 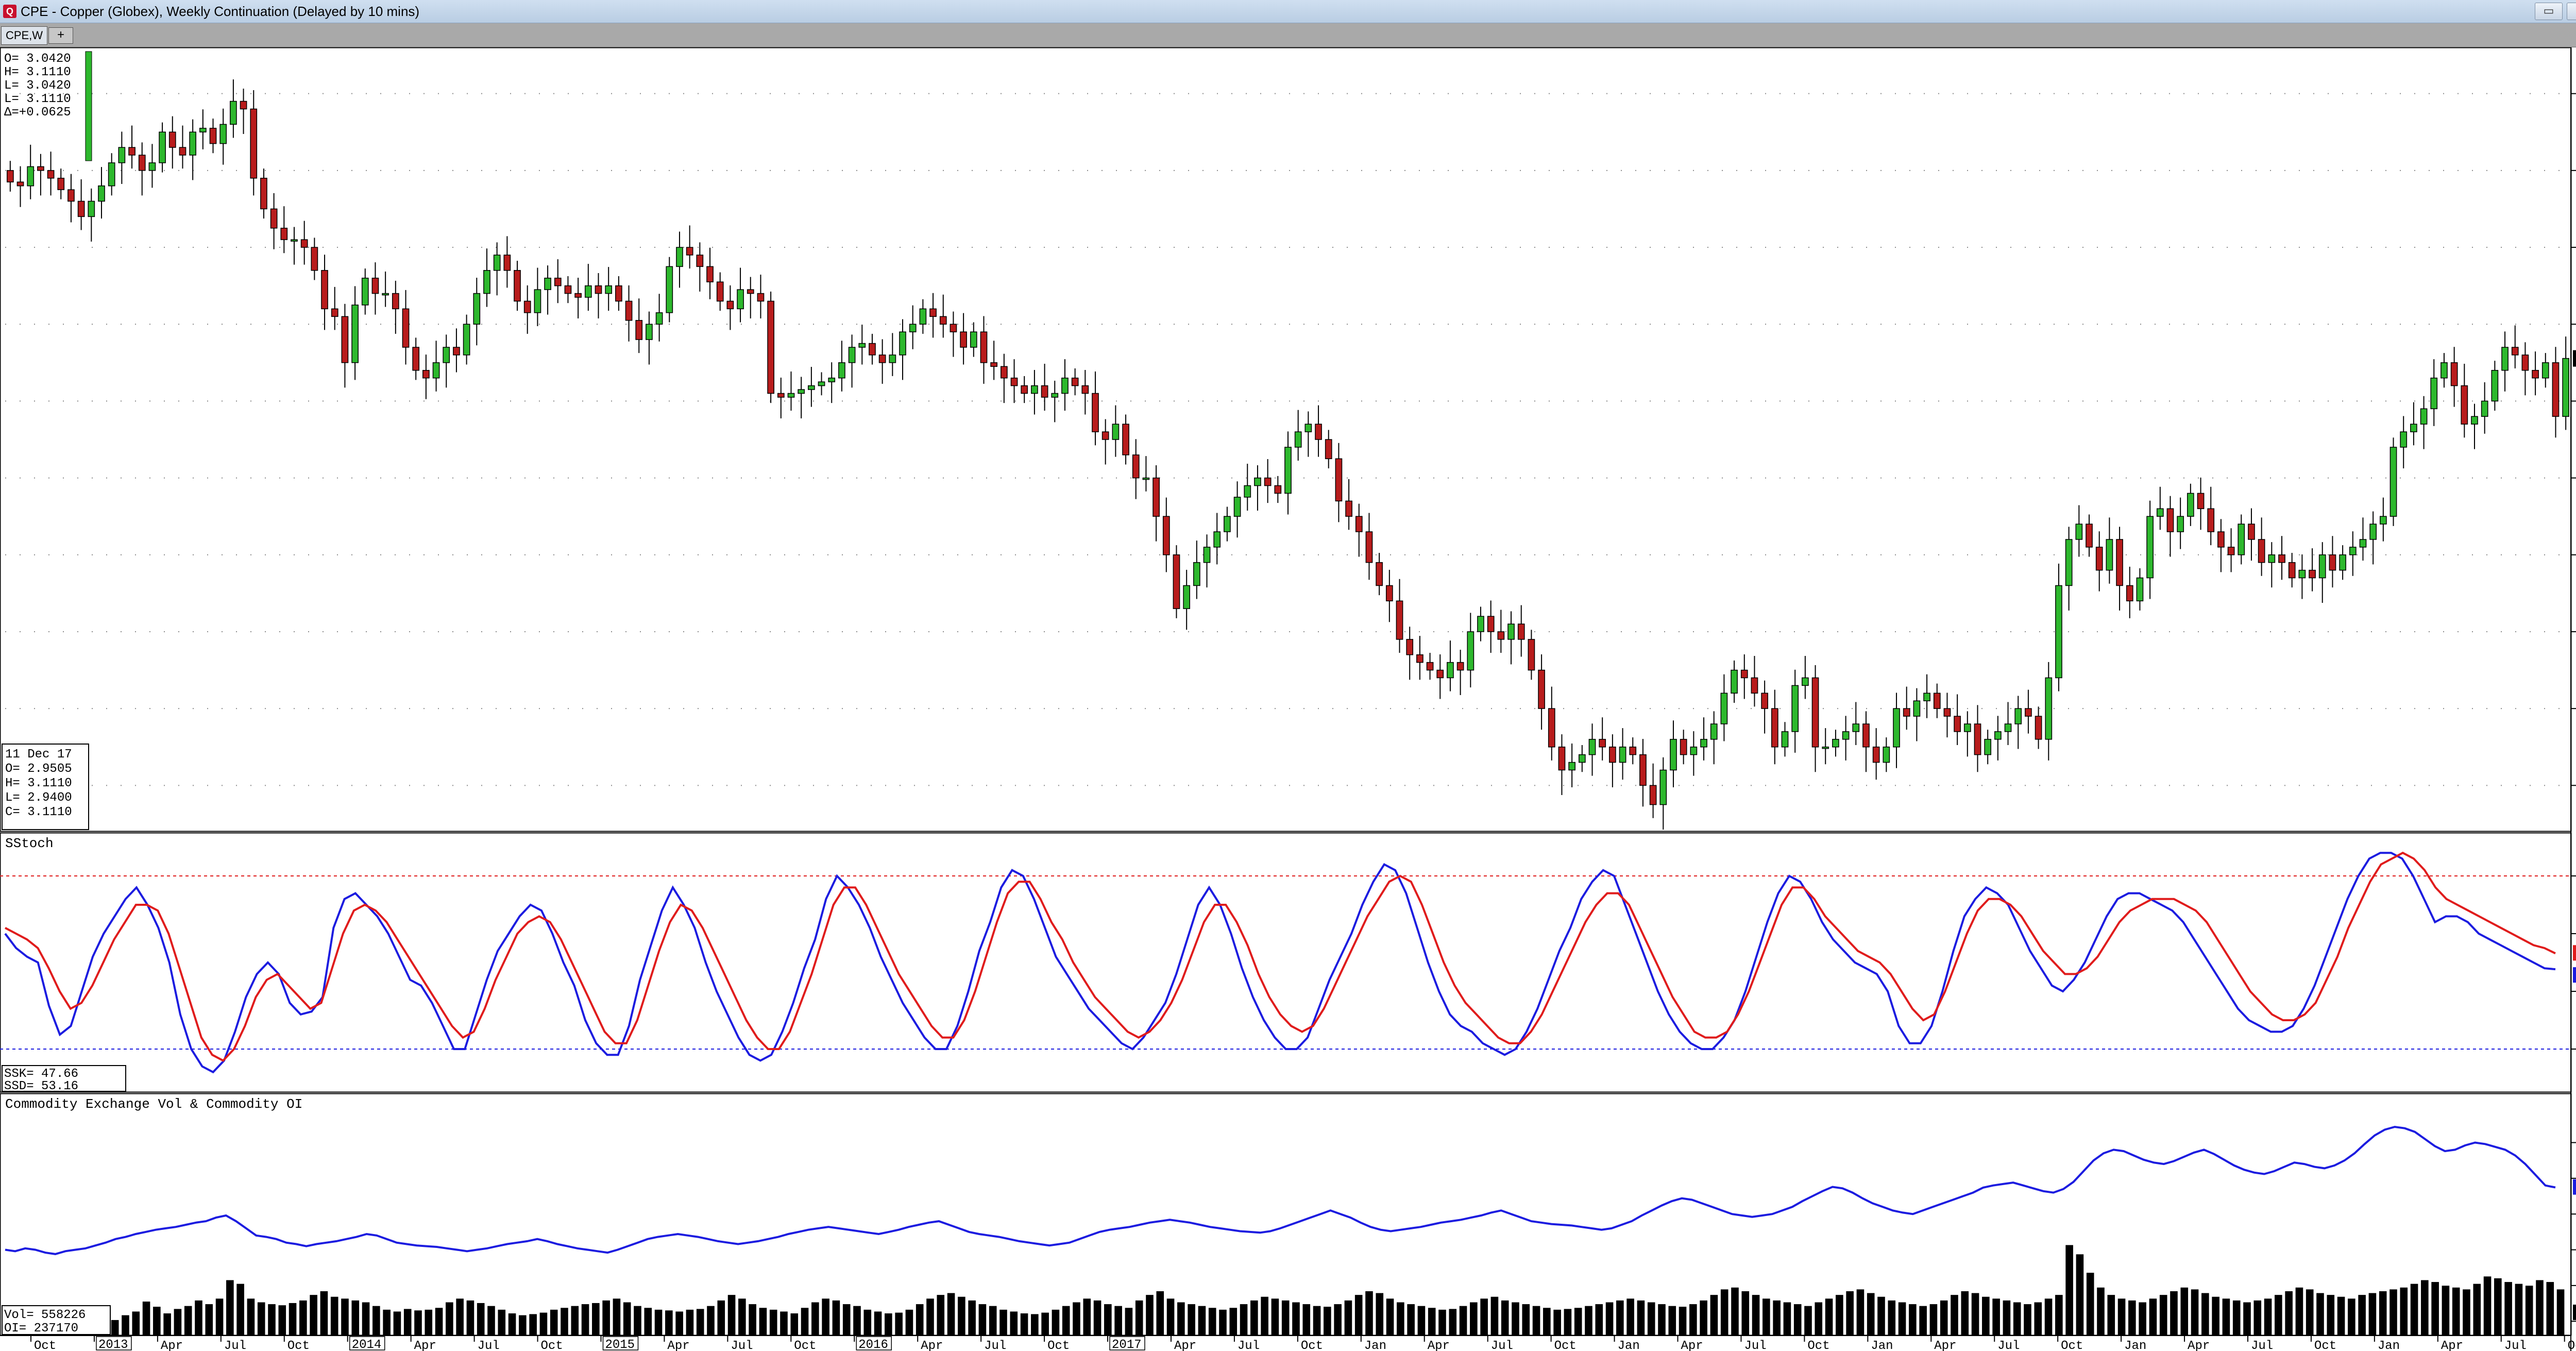 I want to click on add-tab-button: +, so click(x=60, y=35).